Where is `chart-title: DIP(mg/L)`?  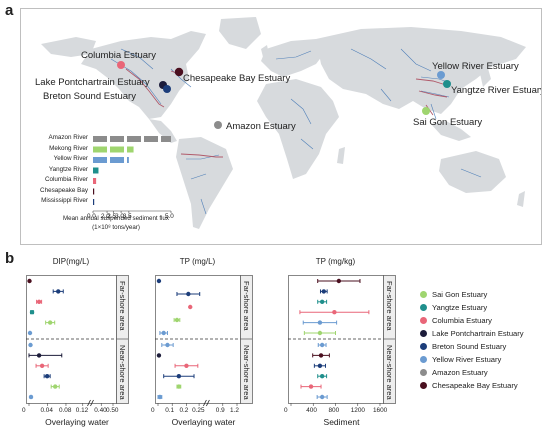
chart-title: DIP(mg/L) is located at coordinates (71, 261).